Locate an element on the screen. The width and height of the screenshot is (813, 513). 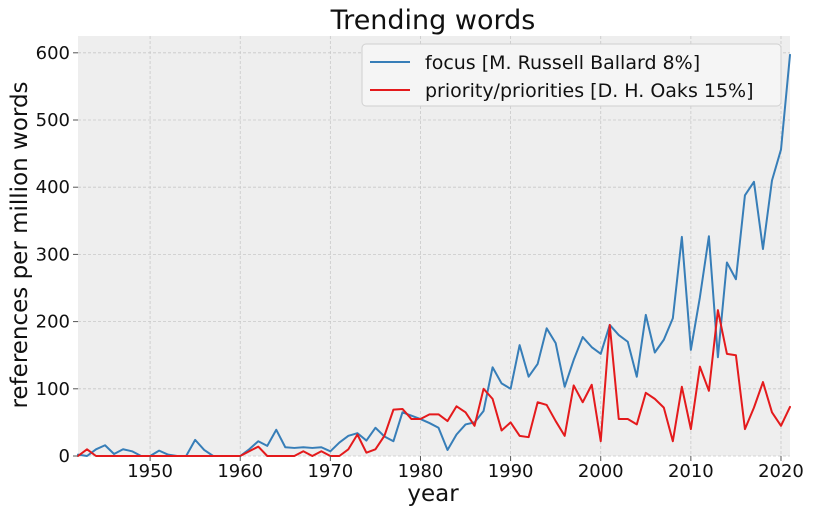
x-tick-label-2020: 2020 is located at coordinates (781, 471).